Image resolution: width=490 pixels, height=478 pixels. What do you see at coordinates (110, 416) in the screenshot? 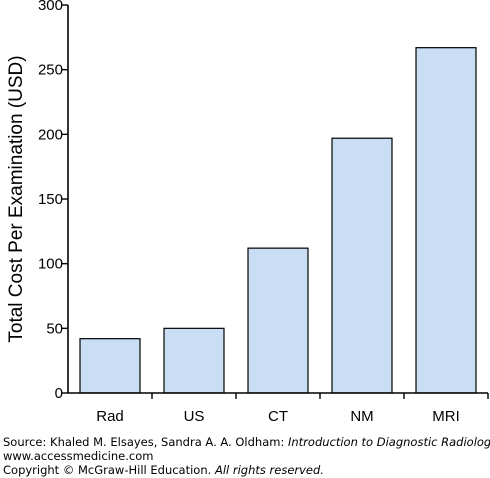
I see `x-tick-label-rad: Rad` at bounding box center [110, 416].